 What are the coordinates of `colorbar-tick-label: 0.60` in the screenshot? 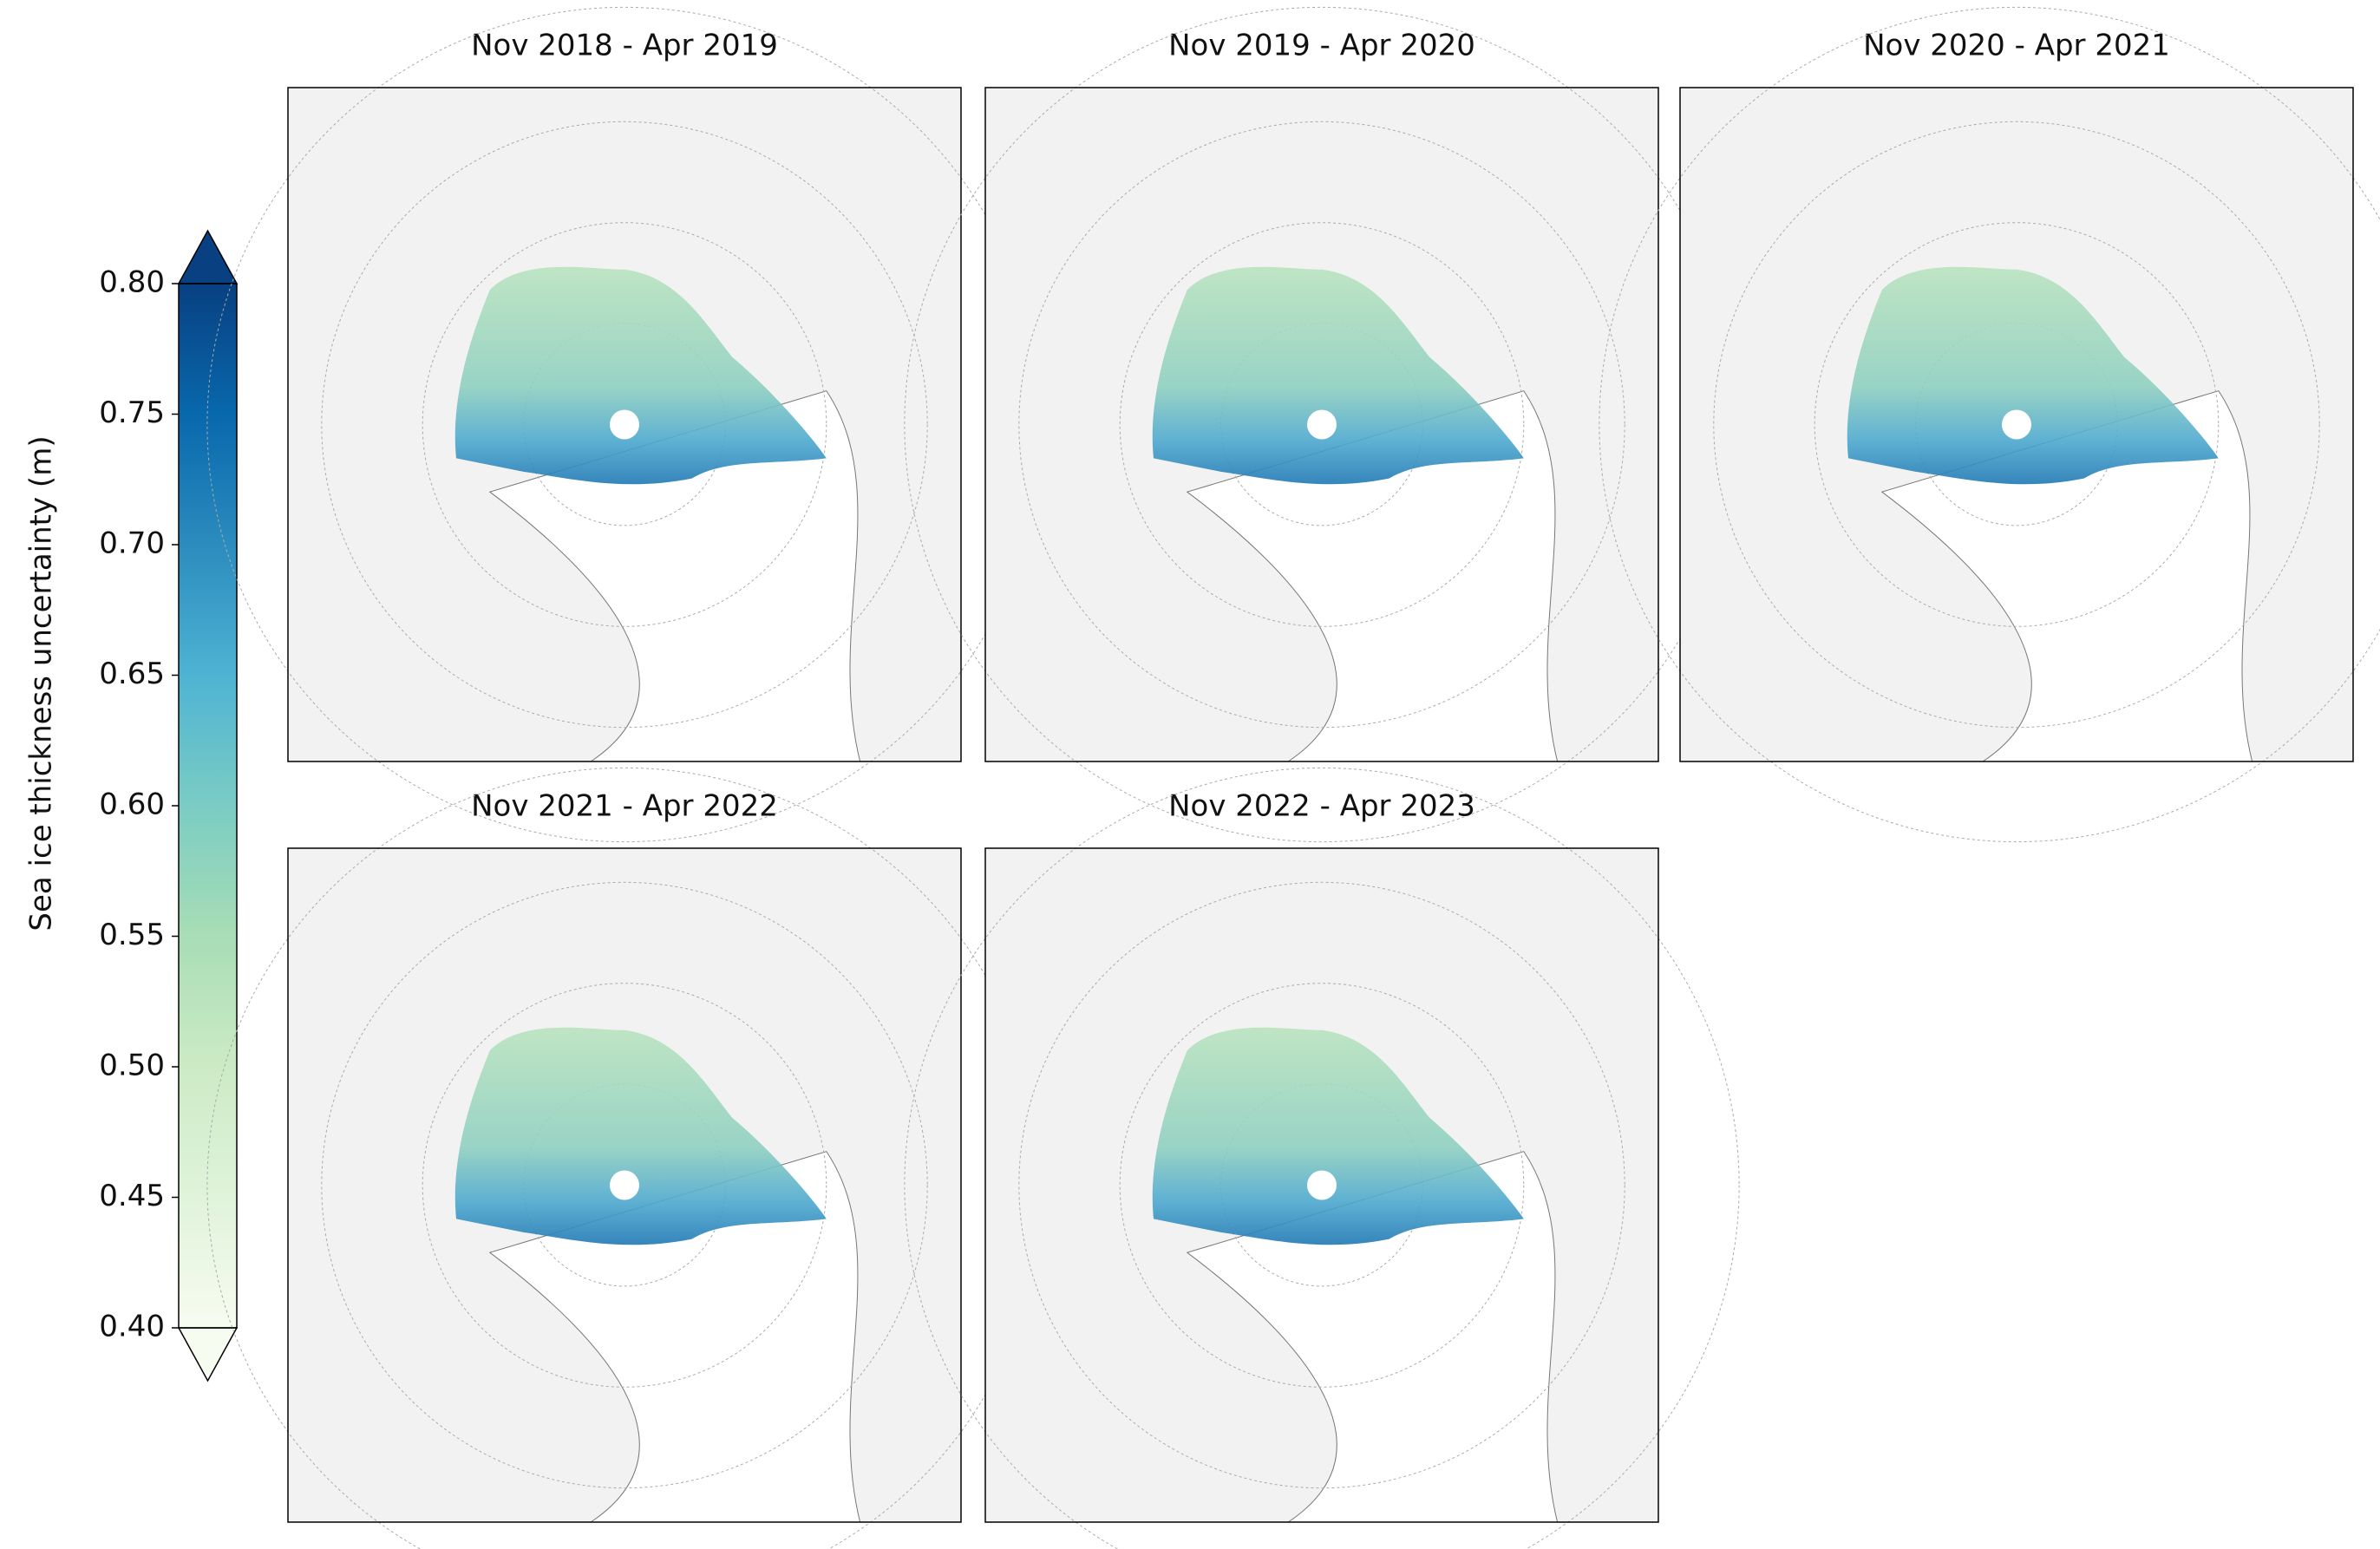 It's located at (132, 805).